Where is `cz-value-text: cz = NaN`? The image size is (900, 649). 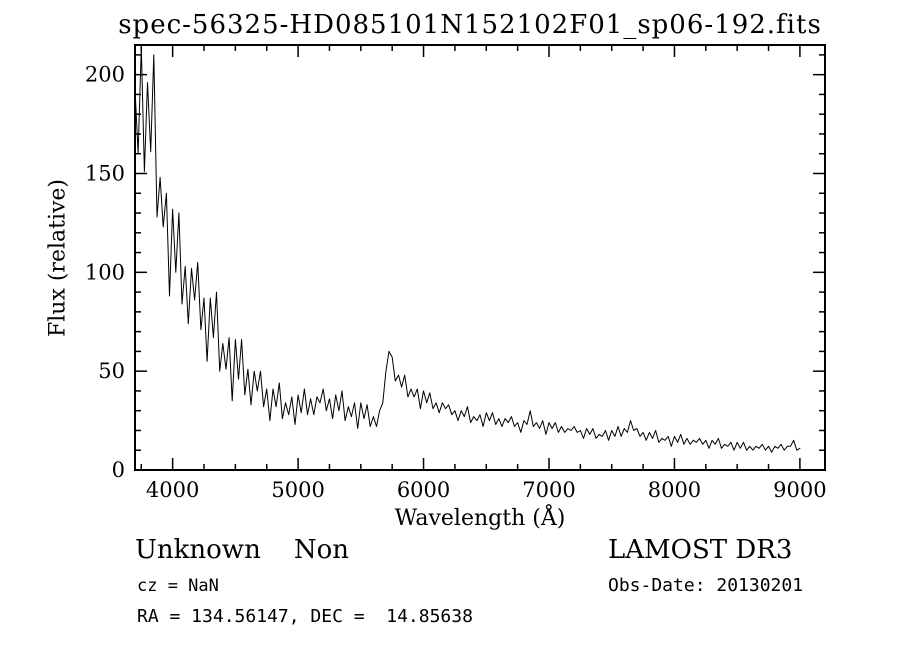
cz-value-text: cz = NaN is located at coordinates (178, 586).